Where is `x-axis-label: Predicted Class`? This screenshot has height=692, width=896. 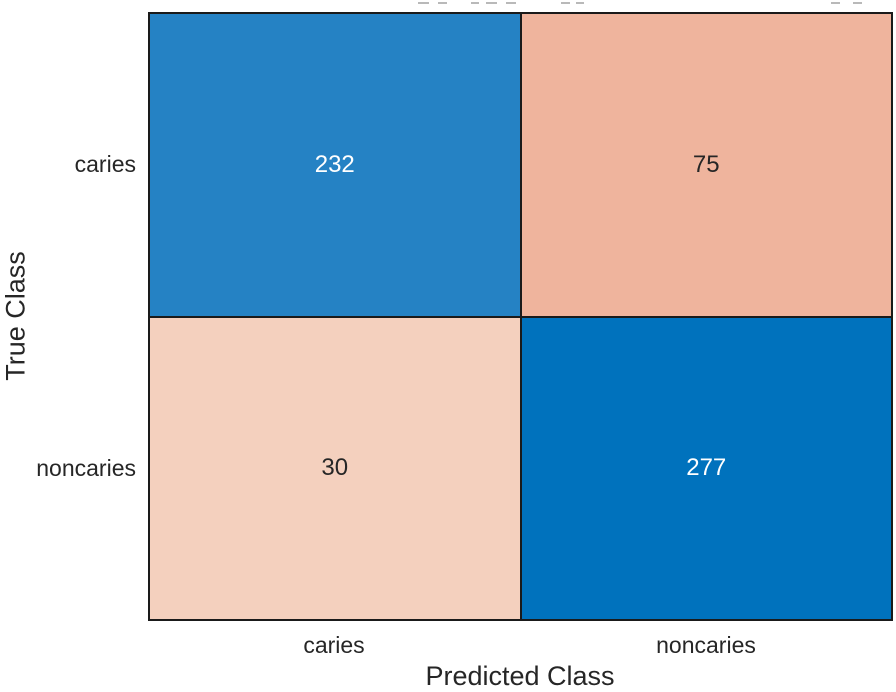 x-axis-label: Predicted Class is located at coordinates (520, 676).